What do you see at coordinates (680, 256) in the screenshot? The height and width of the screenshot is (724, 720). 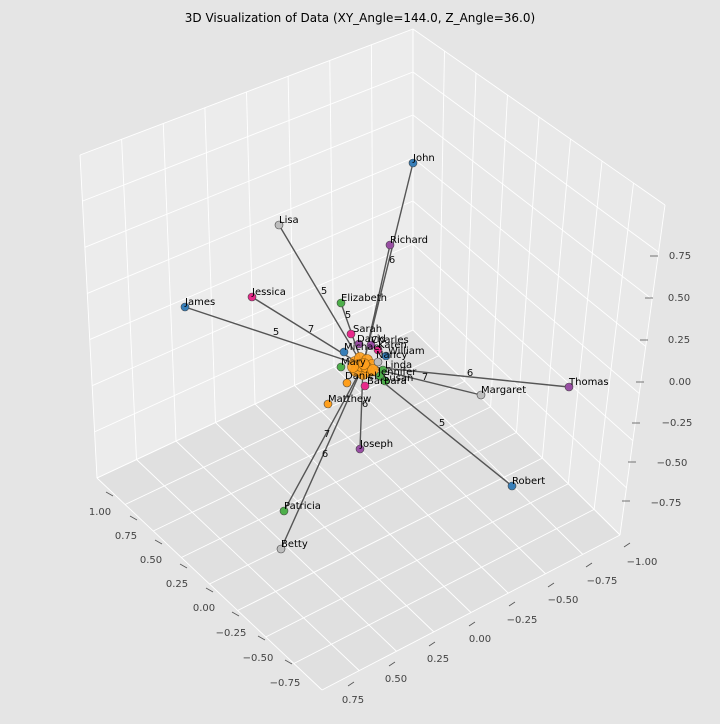 I see `z-tick-label: 0.75` at bounding box center [680, 256].